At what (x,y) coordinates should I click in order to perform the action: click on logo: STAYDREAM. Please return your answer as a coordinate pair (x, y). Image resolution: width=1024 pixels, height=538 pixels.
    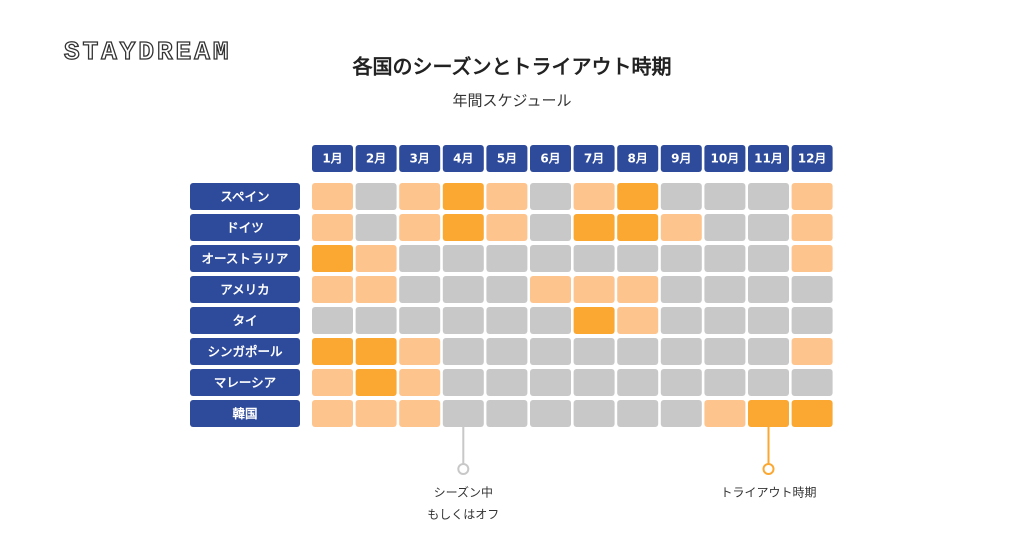
    Looking at the image, I should click on (147, 52).